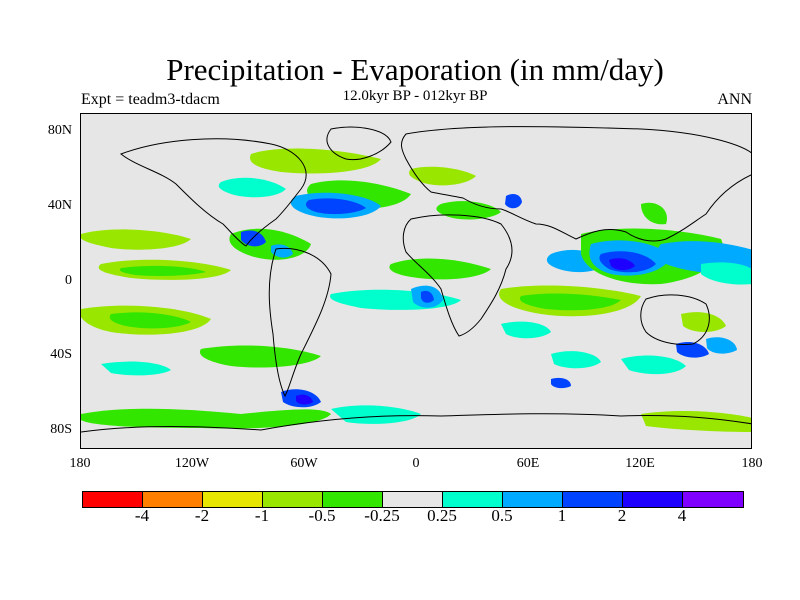 This screenshot has width=800, height=600. What do you see at coordinates (61, 429) in the screenshot?
I see `lat-tick-label: 80S` at bounding box center [61, 429].